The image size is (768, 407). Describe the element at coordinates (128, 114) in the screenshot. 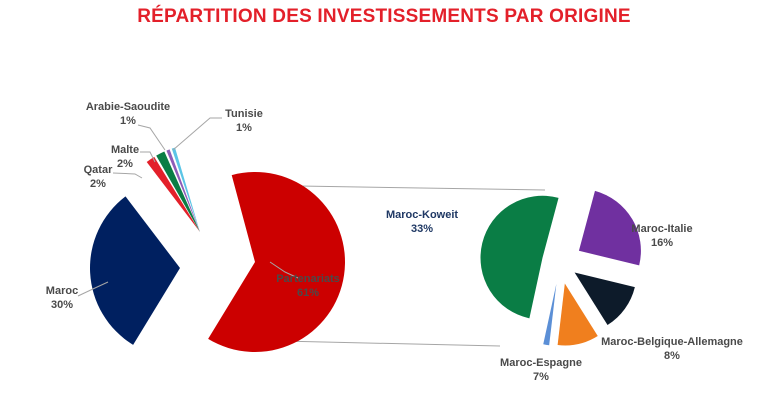

I see `label-arabie-saoudite: Arabie-Saoudite 1%` at that location.